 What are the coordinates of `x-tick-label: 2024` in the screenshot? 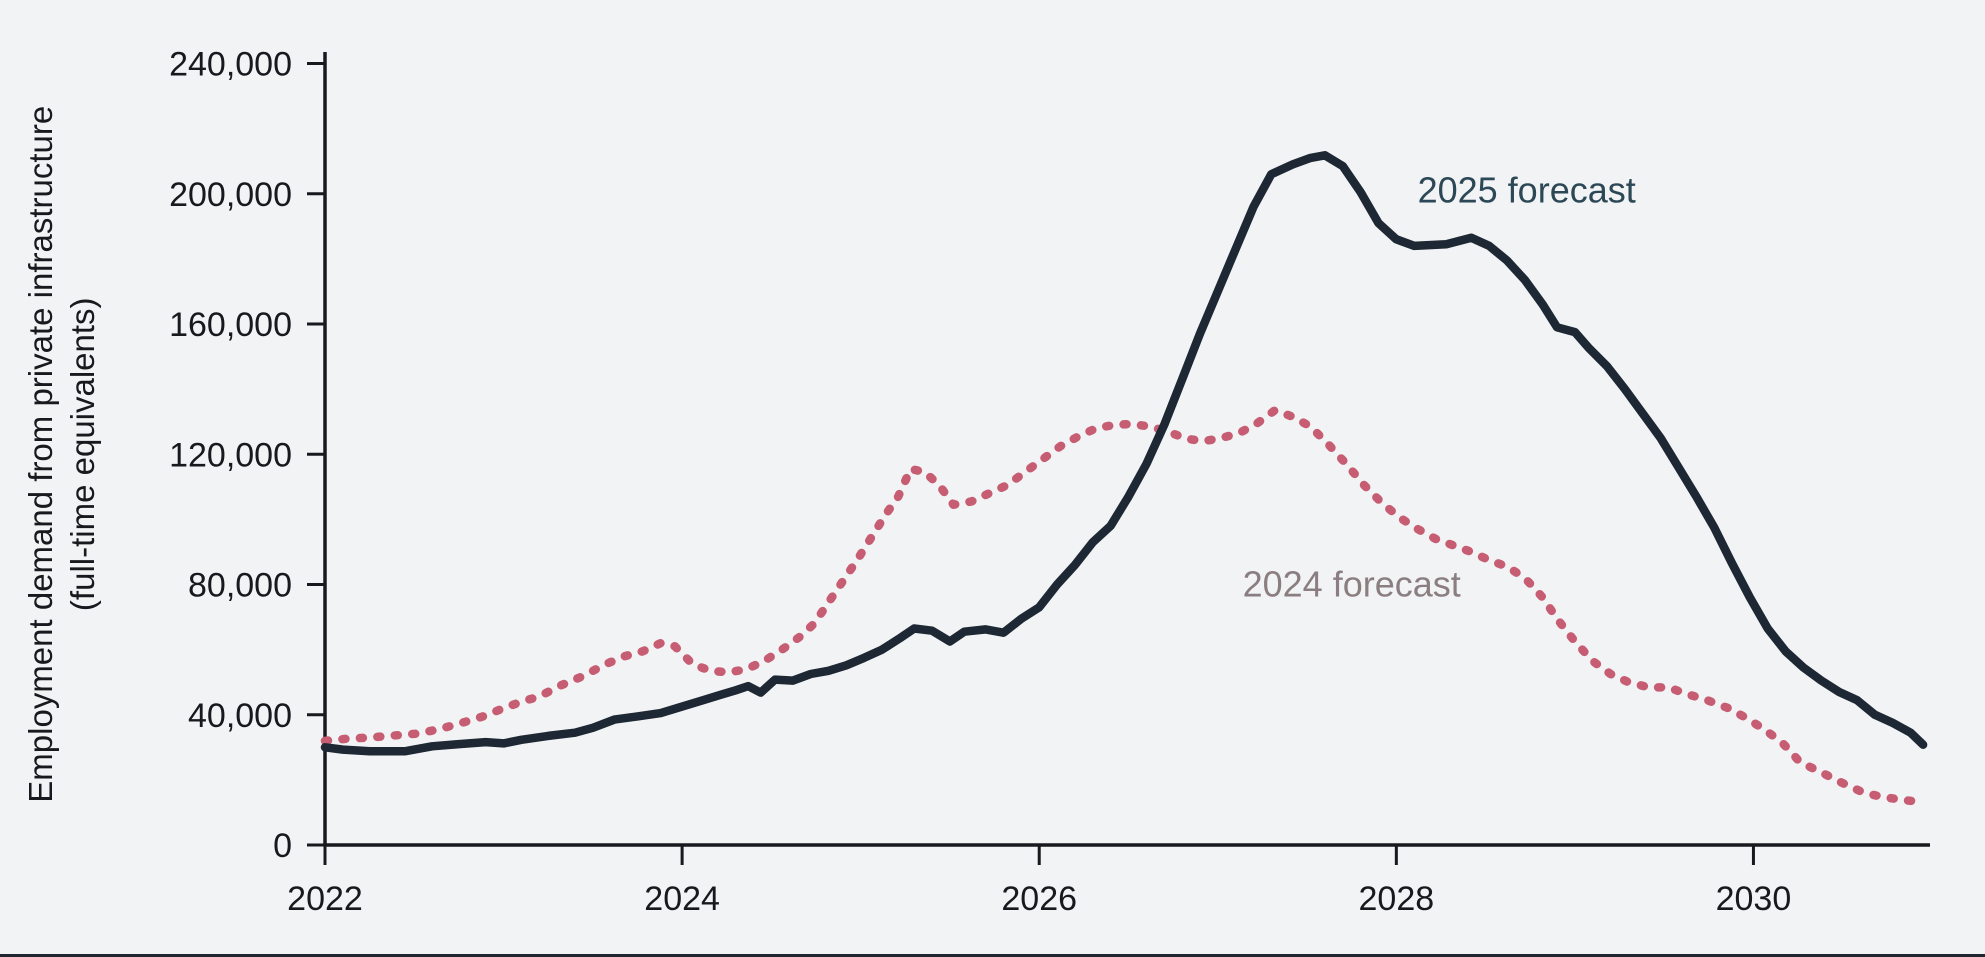 It's located at (682, 899).